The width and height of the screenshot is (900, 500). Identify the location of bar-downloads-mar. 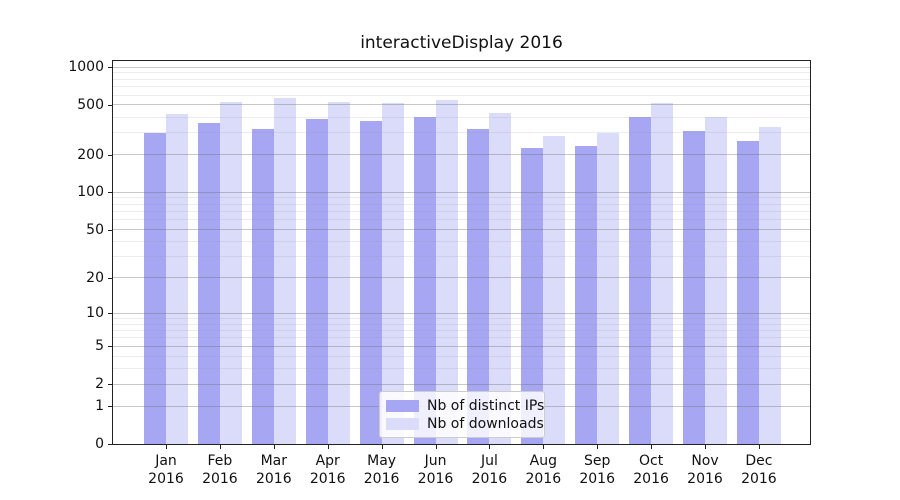
(284, 271).